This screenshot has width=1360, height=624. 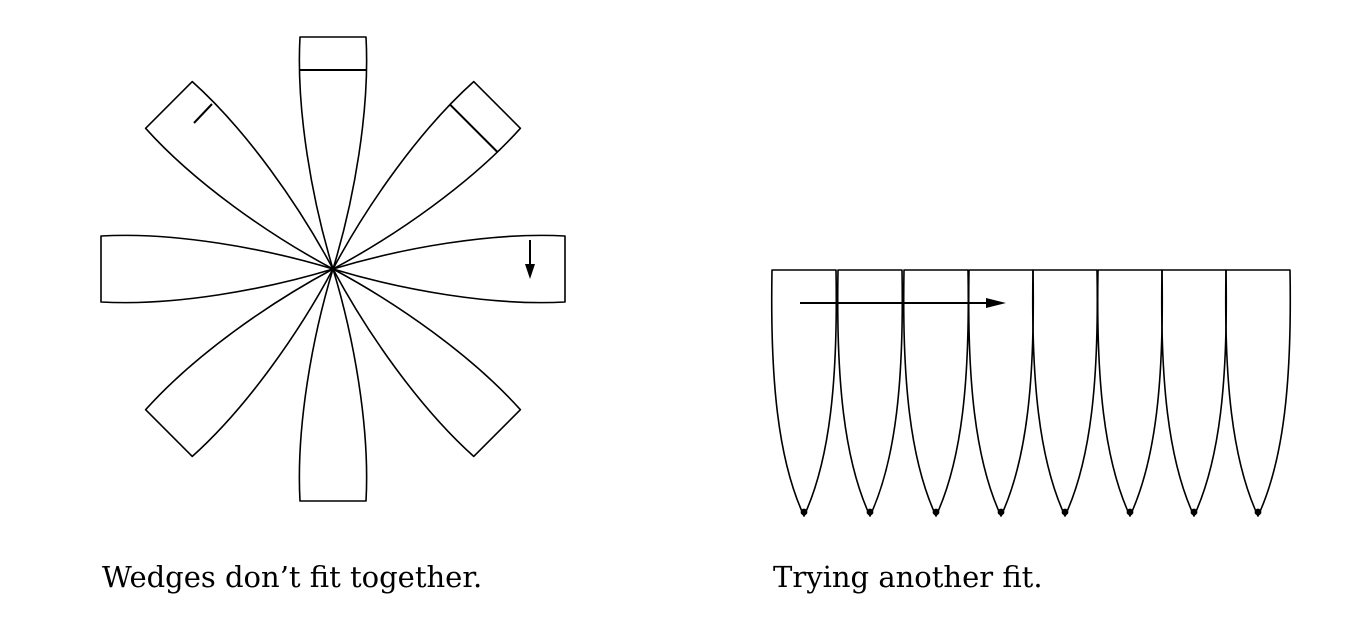 What do you see at coordinates (333, 385) in the screenshot?
I see `star-wedge-down` at bounding box center [333, 385].